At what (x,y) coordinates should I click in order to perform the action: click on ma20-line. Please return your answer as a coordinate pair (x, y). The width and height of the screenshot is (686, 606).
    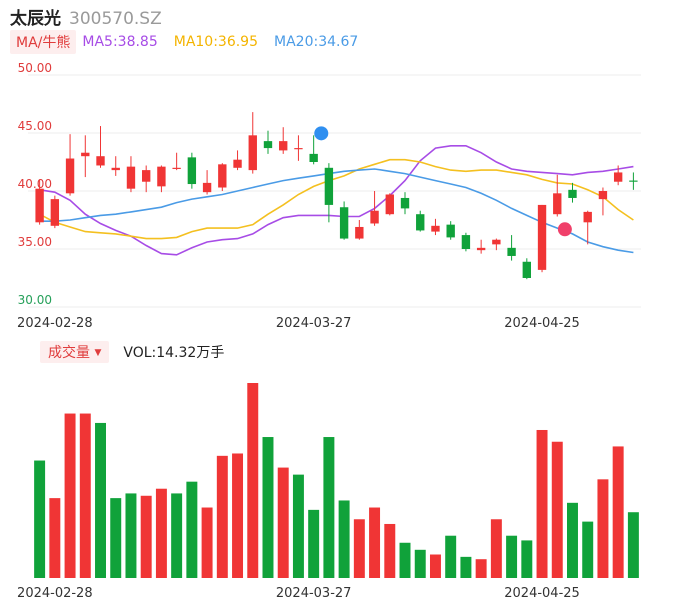
    Looking at the image, I should click on (336, 211).